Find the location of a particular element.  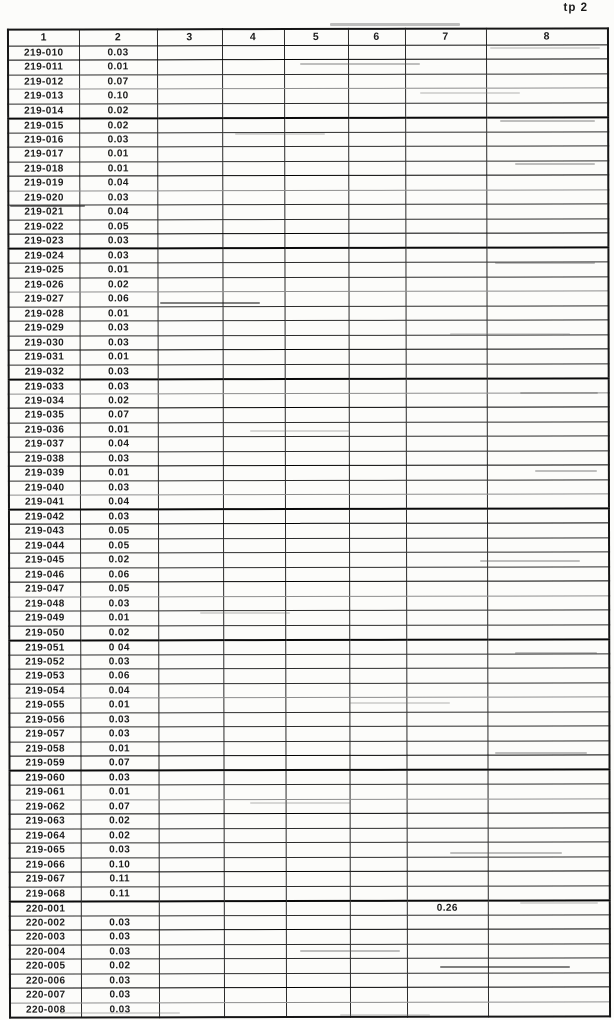

row-id-cell: 219-032 is located at coordinates (44, 372).